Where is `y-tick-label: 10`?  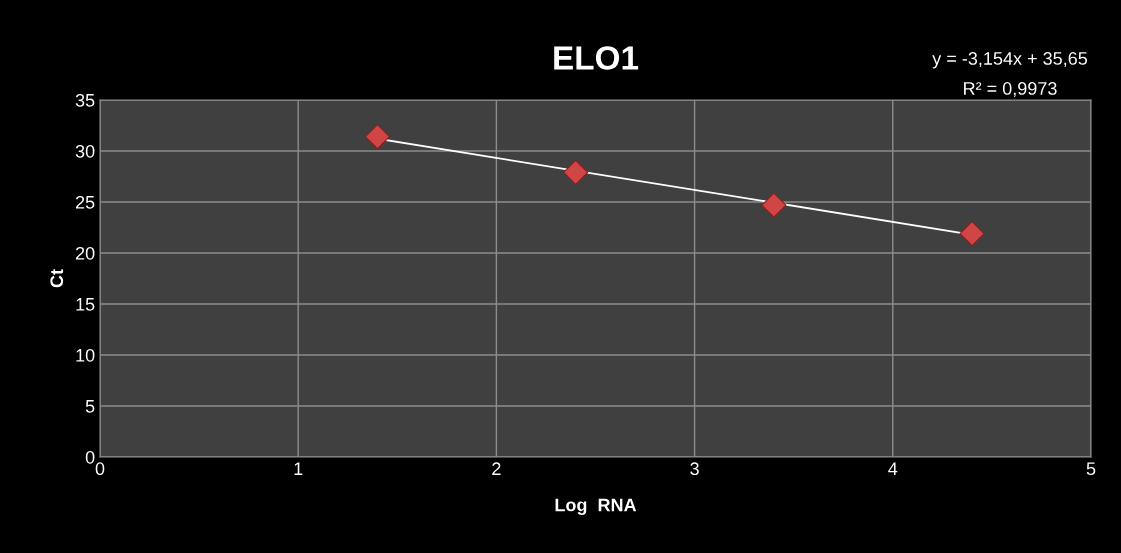 y-tick-label: 10 is located at coordinates (85, 355).